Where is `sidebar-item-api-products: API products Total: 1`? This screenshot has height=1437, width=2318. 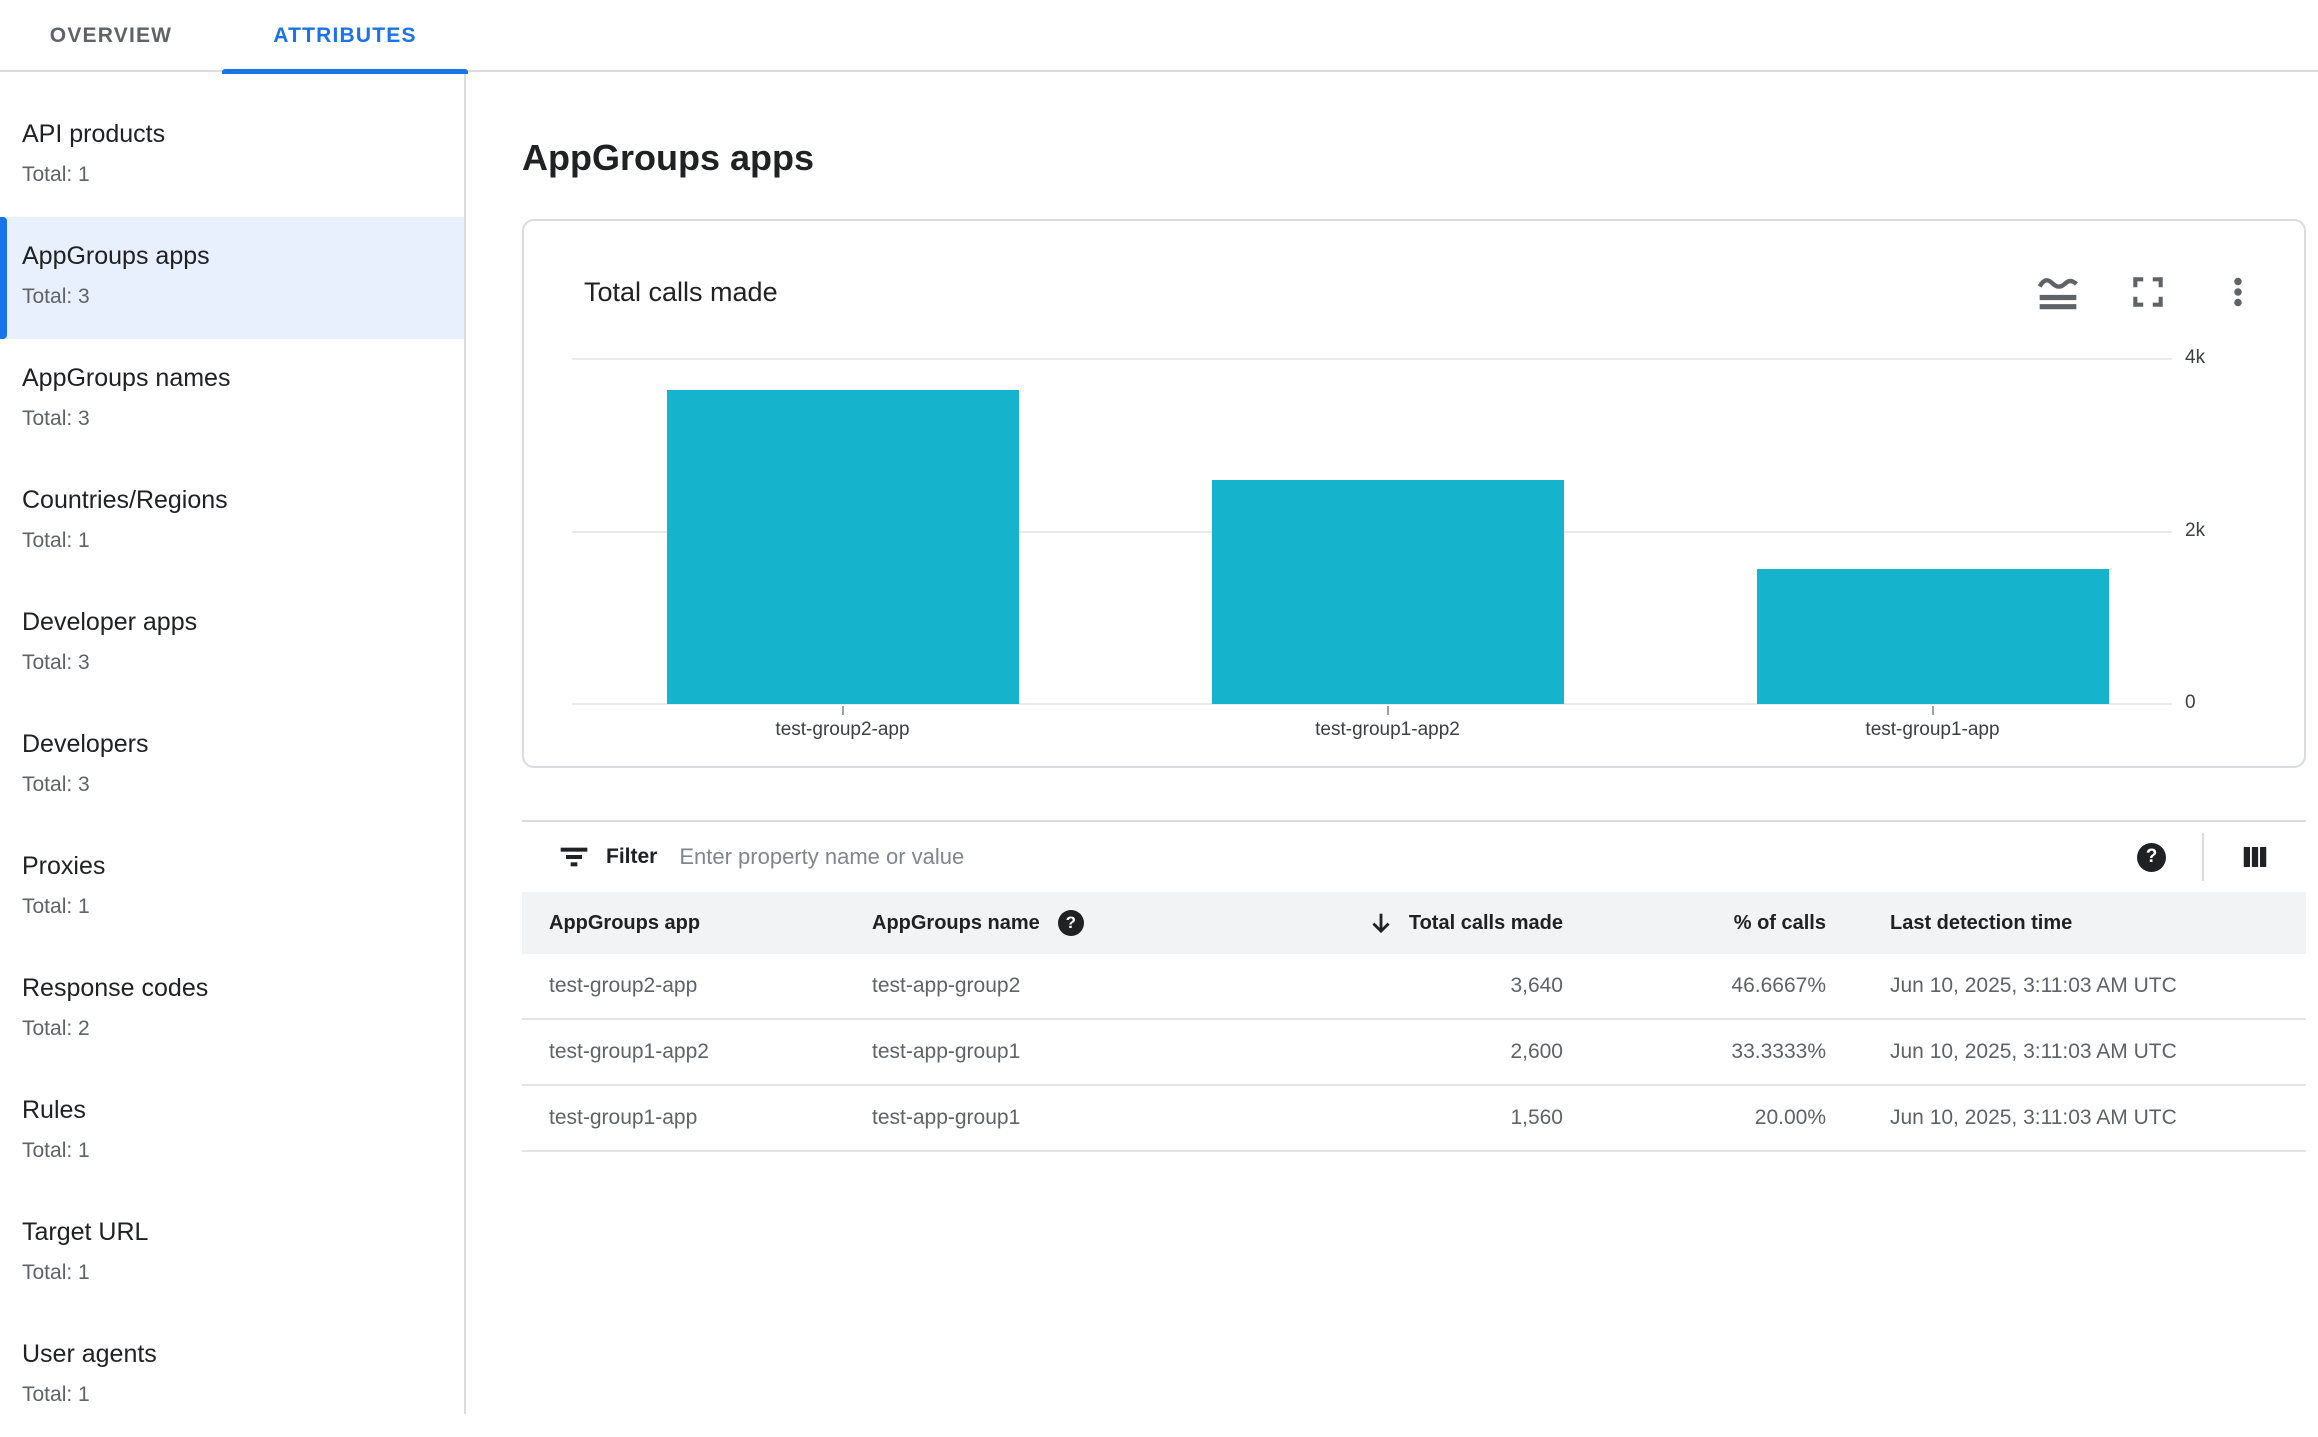
sidebar-item-api-products: API products Total: 1 is located at coordinates (232, 156).